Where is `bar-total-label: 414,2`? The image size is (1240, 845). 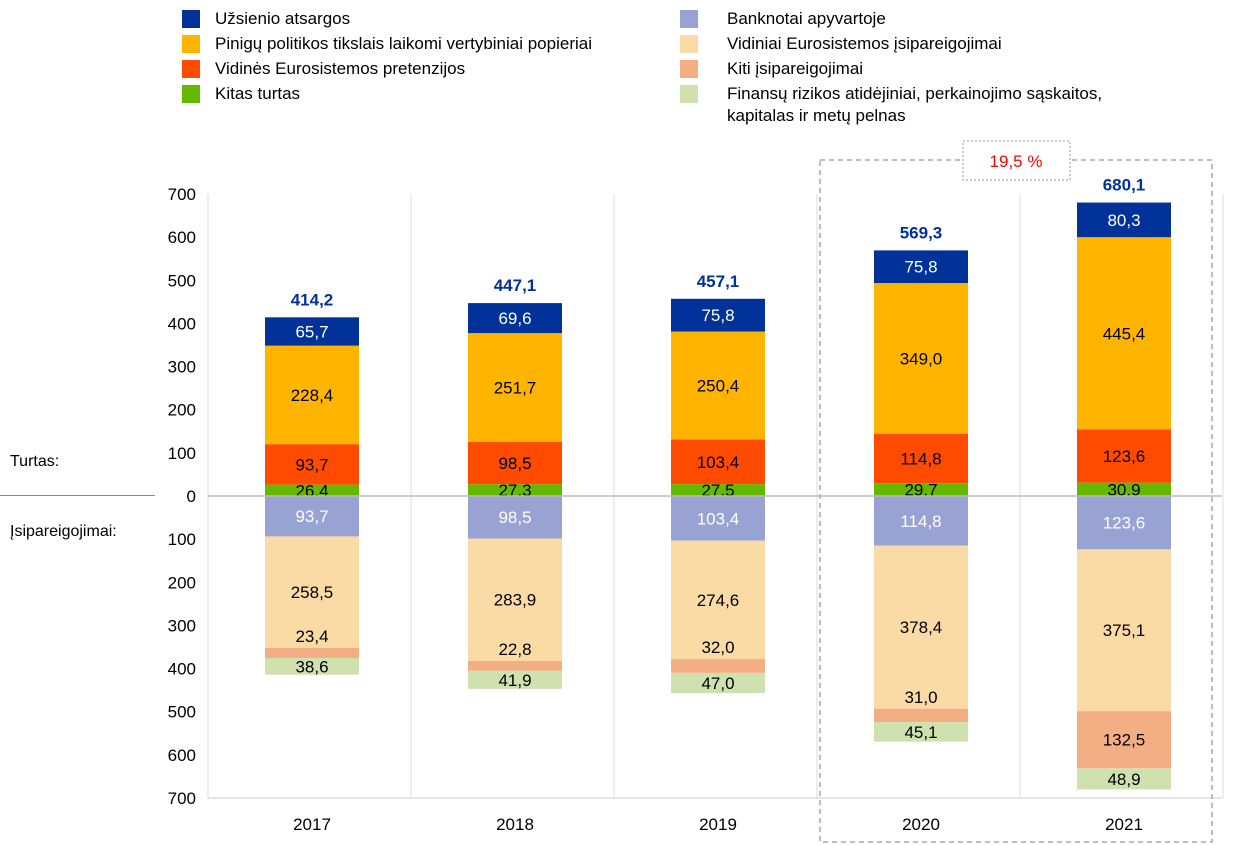 bar-total-label: 414,2 is located at coordinates (312, 299).